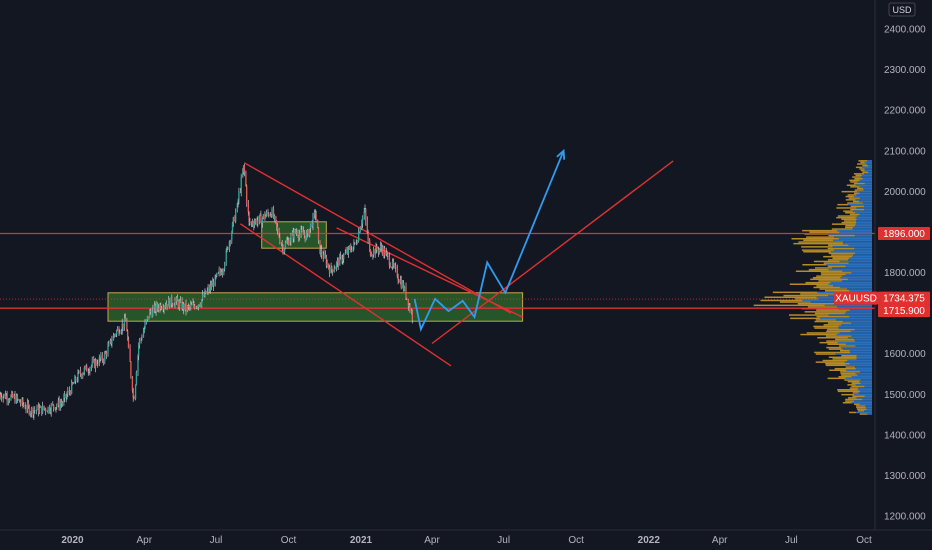 The width and height of the screenshot is (932, 550). Describe the element at coordinates (905, 395) in the screenshot. I see `y-tick-label: 1500.000` at that location.